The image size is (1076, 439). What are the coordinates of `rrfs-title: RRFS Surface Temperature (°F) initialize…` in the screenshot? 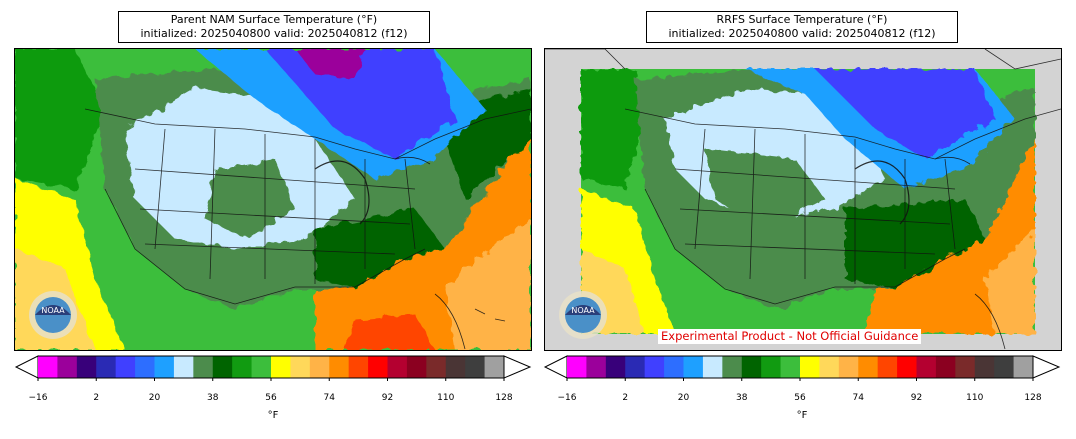 It's located at (802, 27).